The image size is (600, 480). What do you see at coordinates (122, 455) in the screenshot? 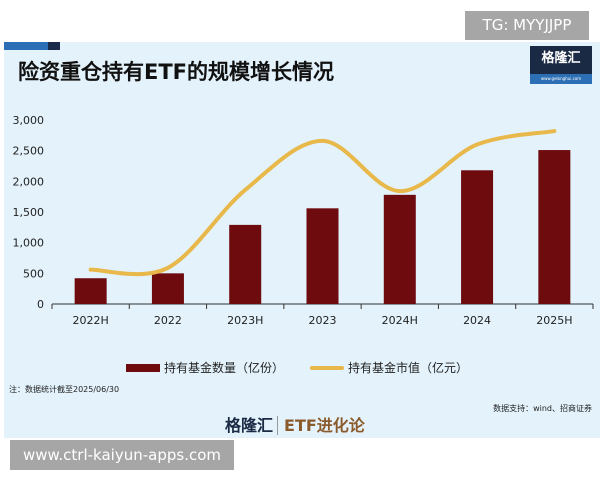
I see `url-watermark: www.ctrl-kaiyun-apps.com` at bounding box center [122, 455].